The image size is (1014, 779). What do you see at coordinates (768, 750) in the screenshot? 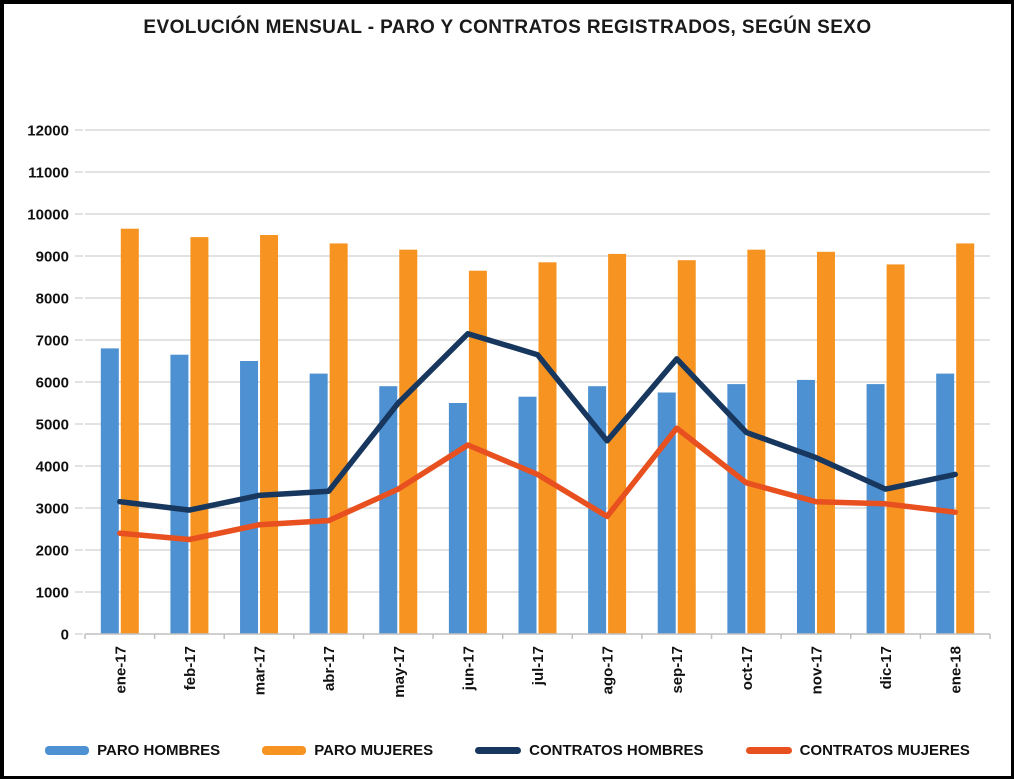
I see `legend-swatch-contratos-mujeres` at bounding box center [768, 750].